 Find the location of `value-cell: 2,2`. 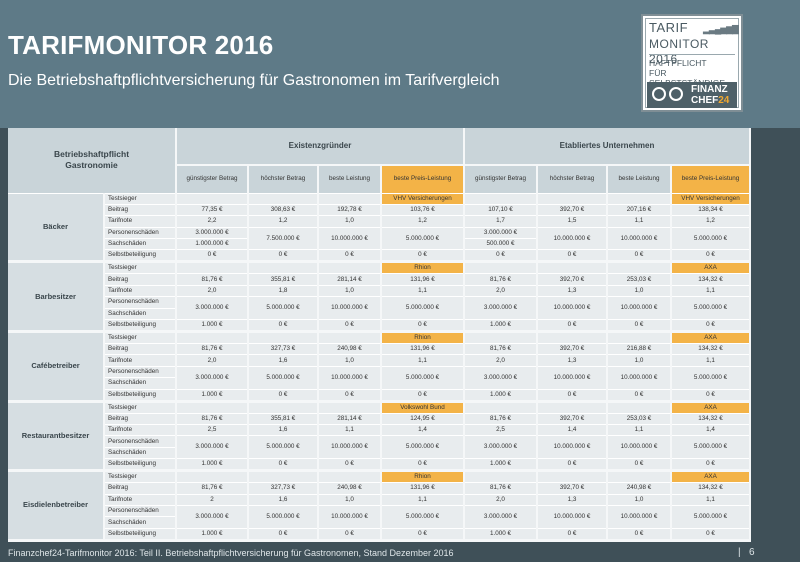

value-cell: 2,2 is located at coordinates (212, 221).